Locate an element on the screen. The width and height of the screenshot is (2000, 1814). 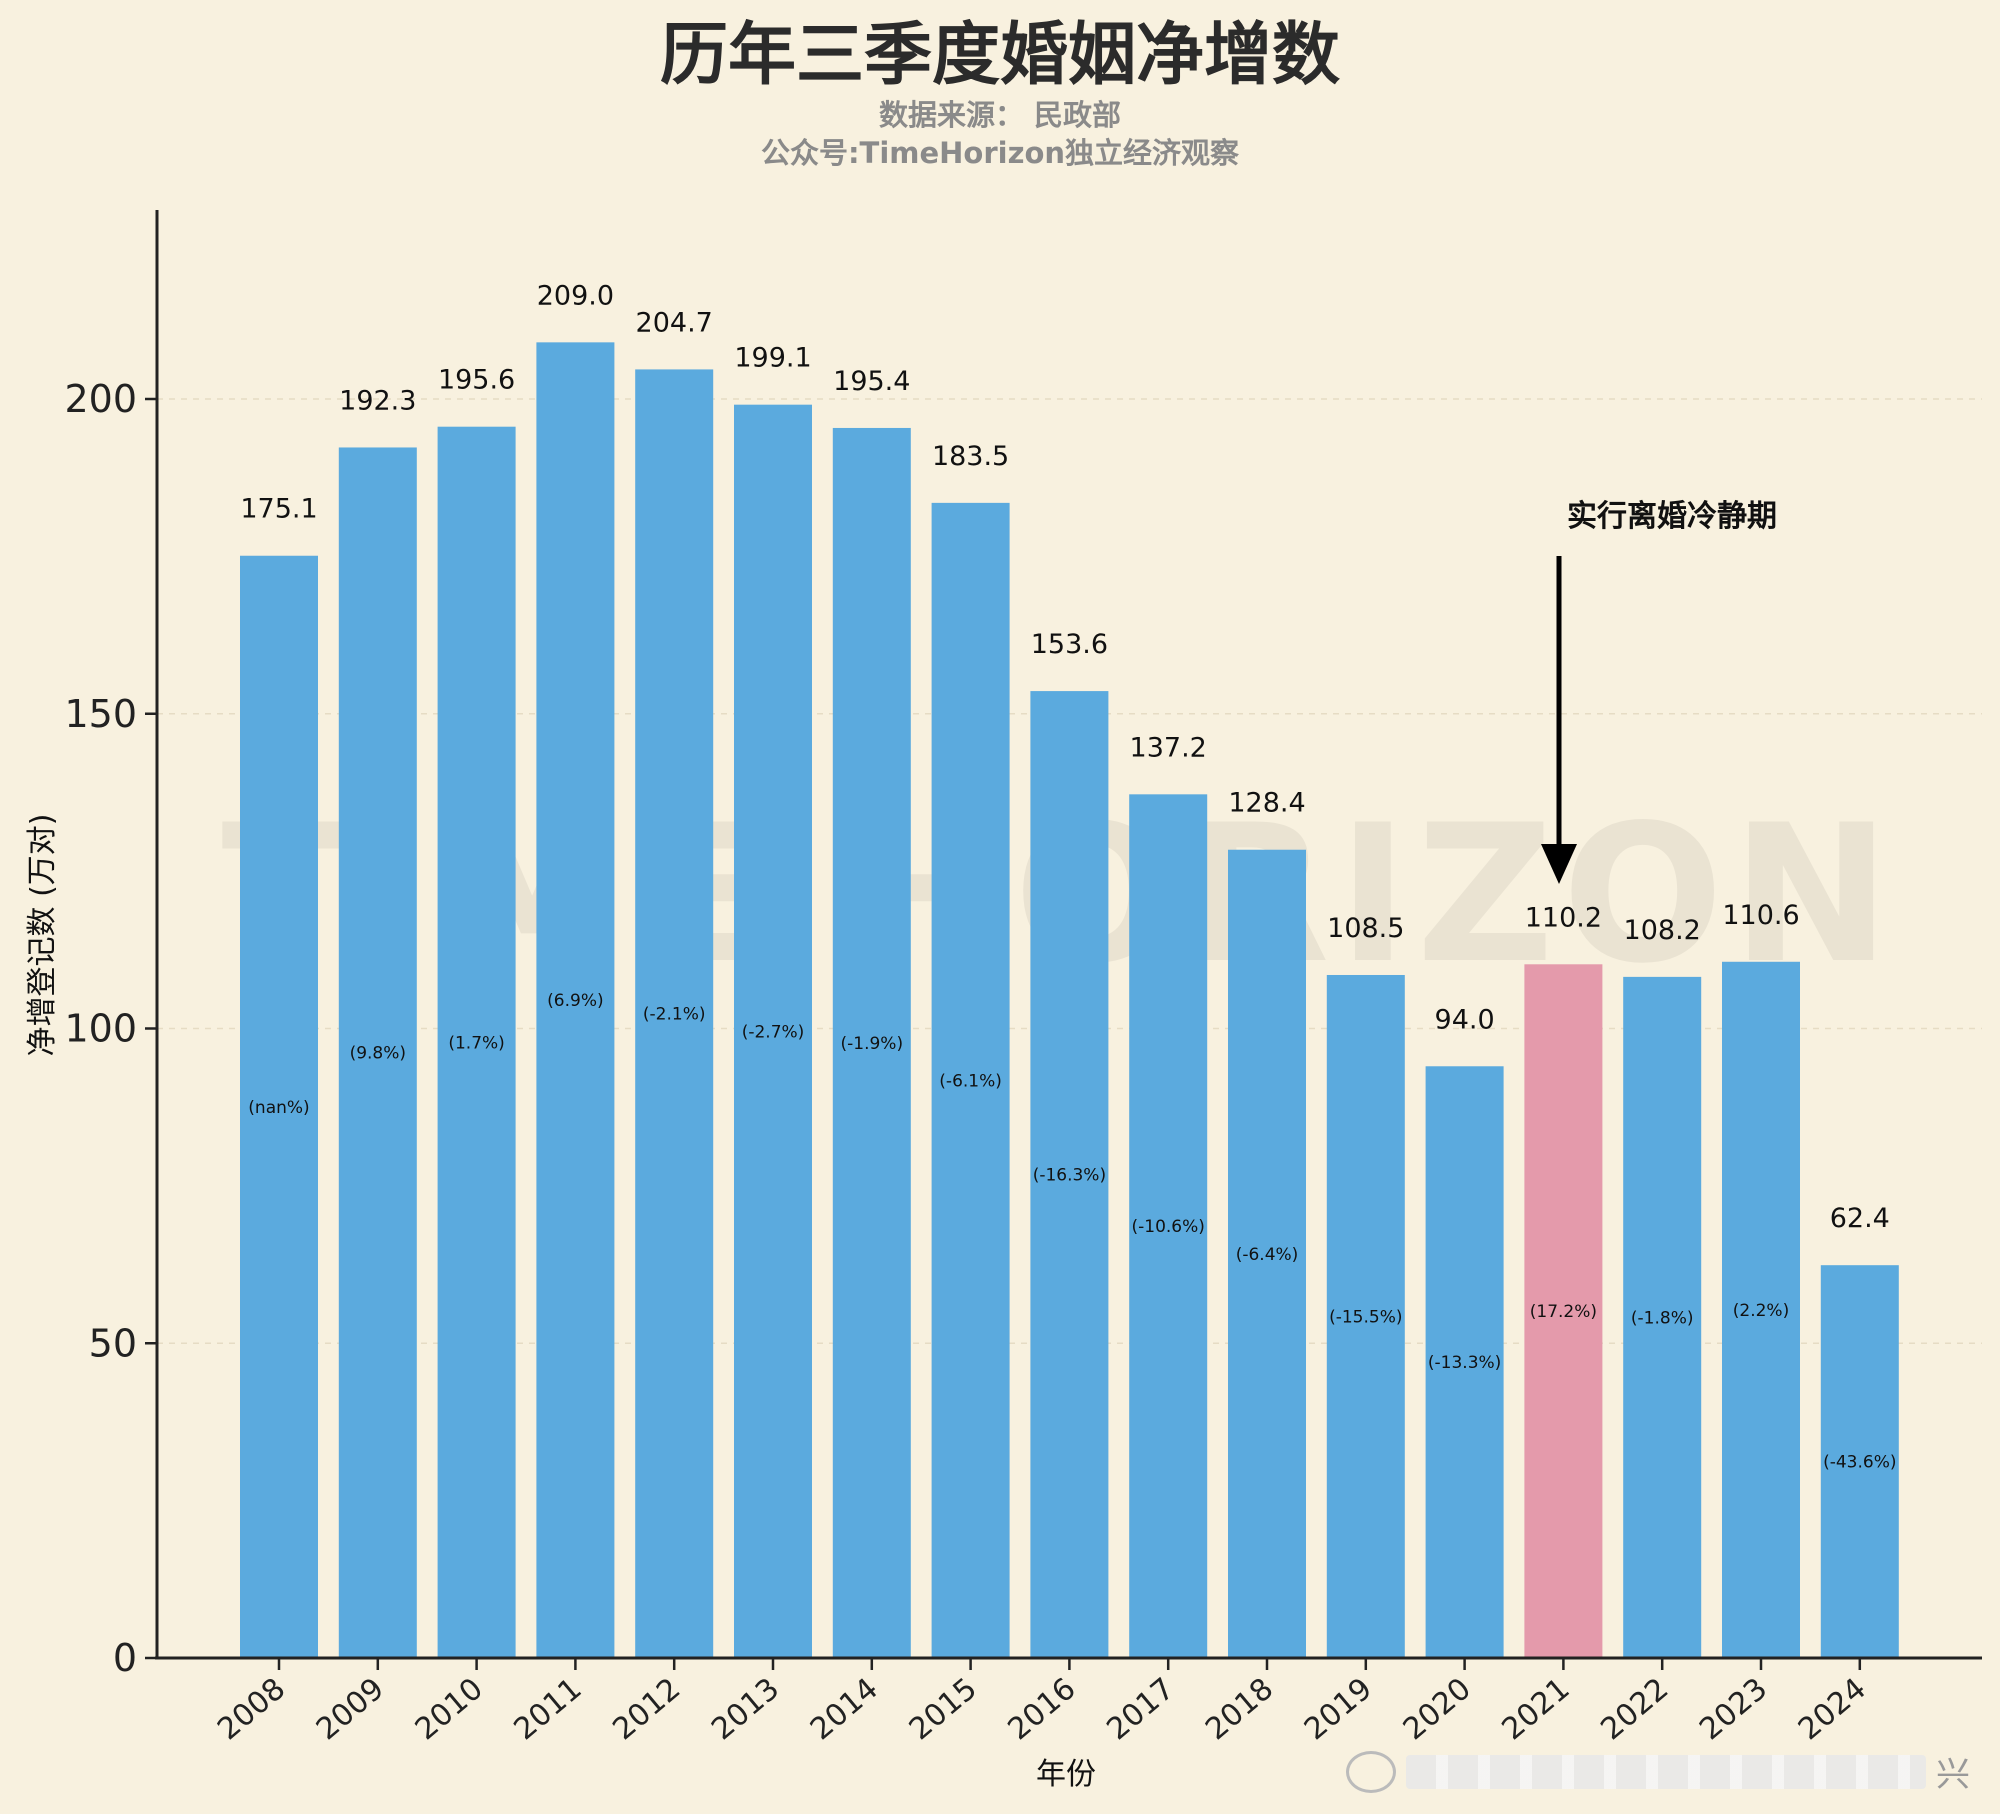
y-tick-label: 100 is located at coordinates (100, 1029).